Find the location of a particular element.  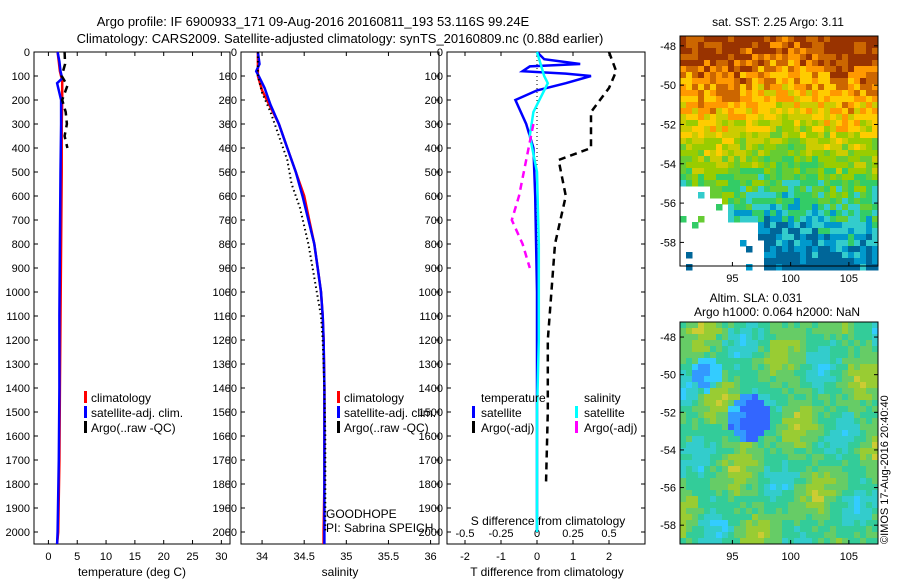

imos-credit: ©IMOS 17-Aug-2016 20:40:40 is located at coordinates (885, 469).